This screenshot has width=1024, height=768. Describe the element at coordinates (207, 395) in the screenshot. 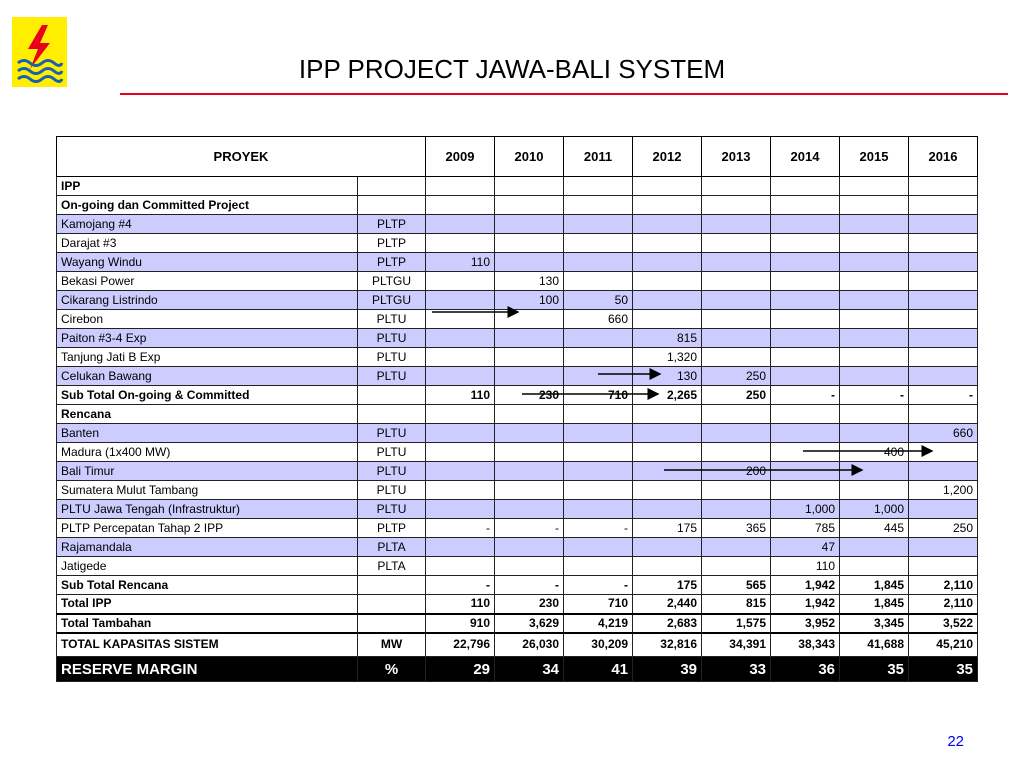

I see `project-name: Sub Total On-going & Committed` at that location.